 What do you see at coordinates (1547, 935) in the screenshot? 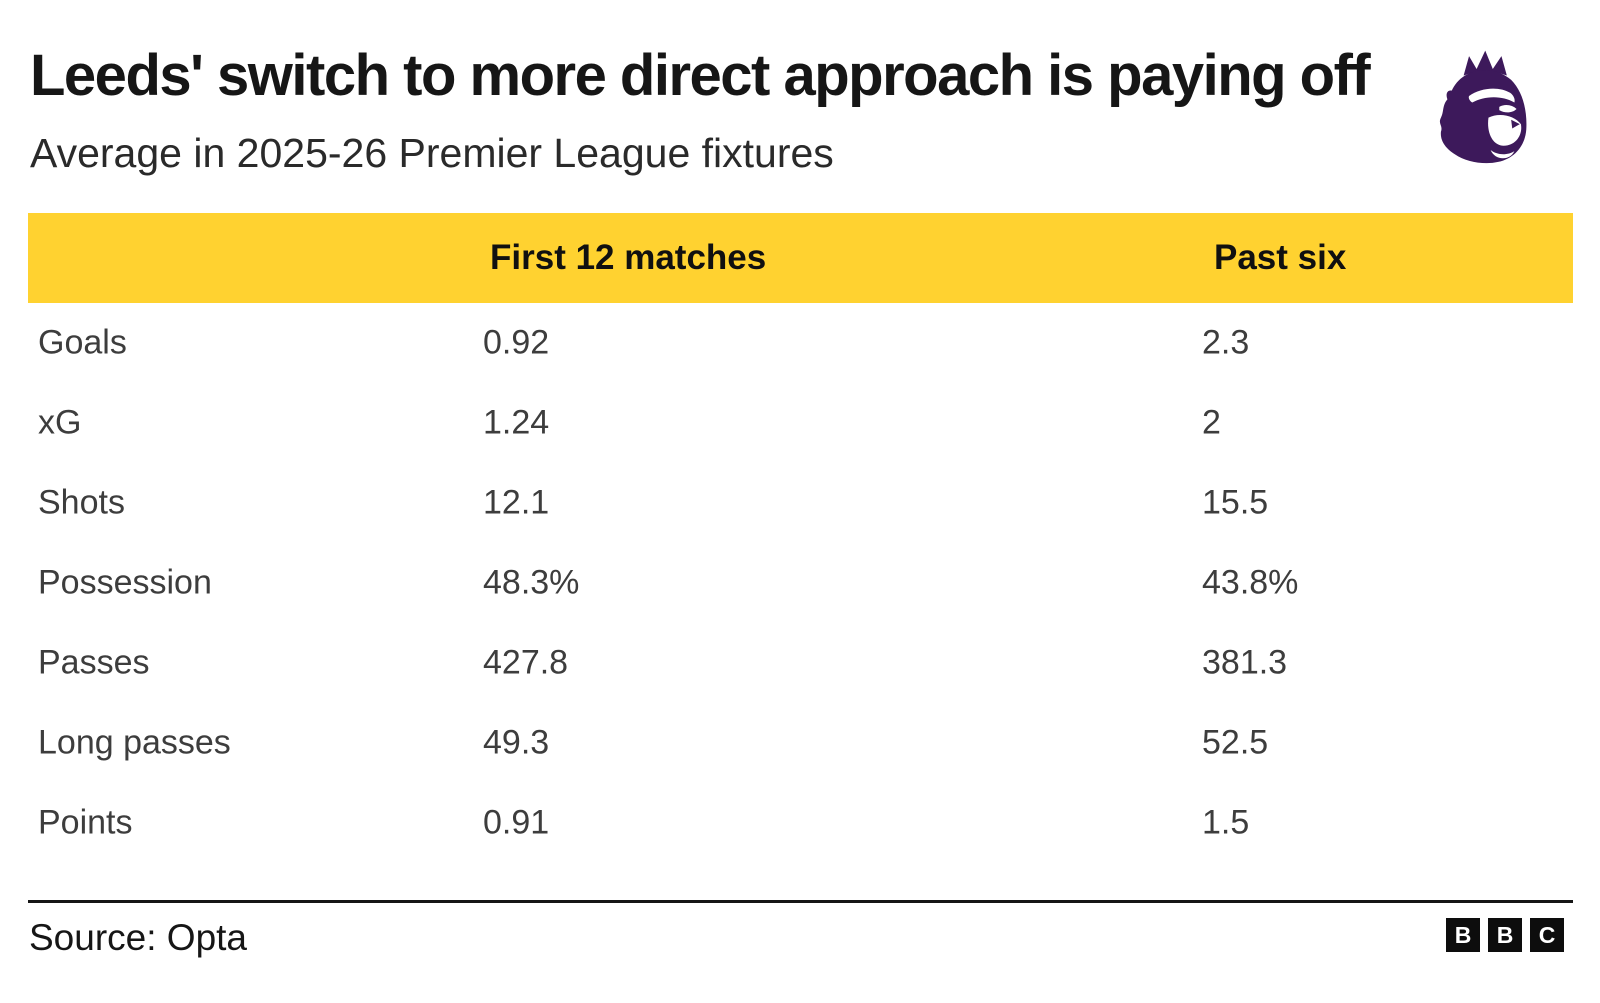
I see `bbc-logo-block: C` at bounding box center [1547, 935].